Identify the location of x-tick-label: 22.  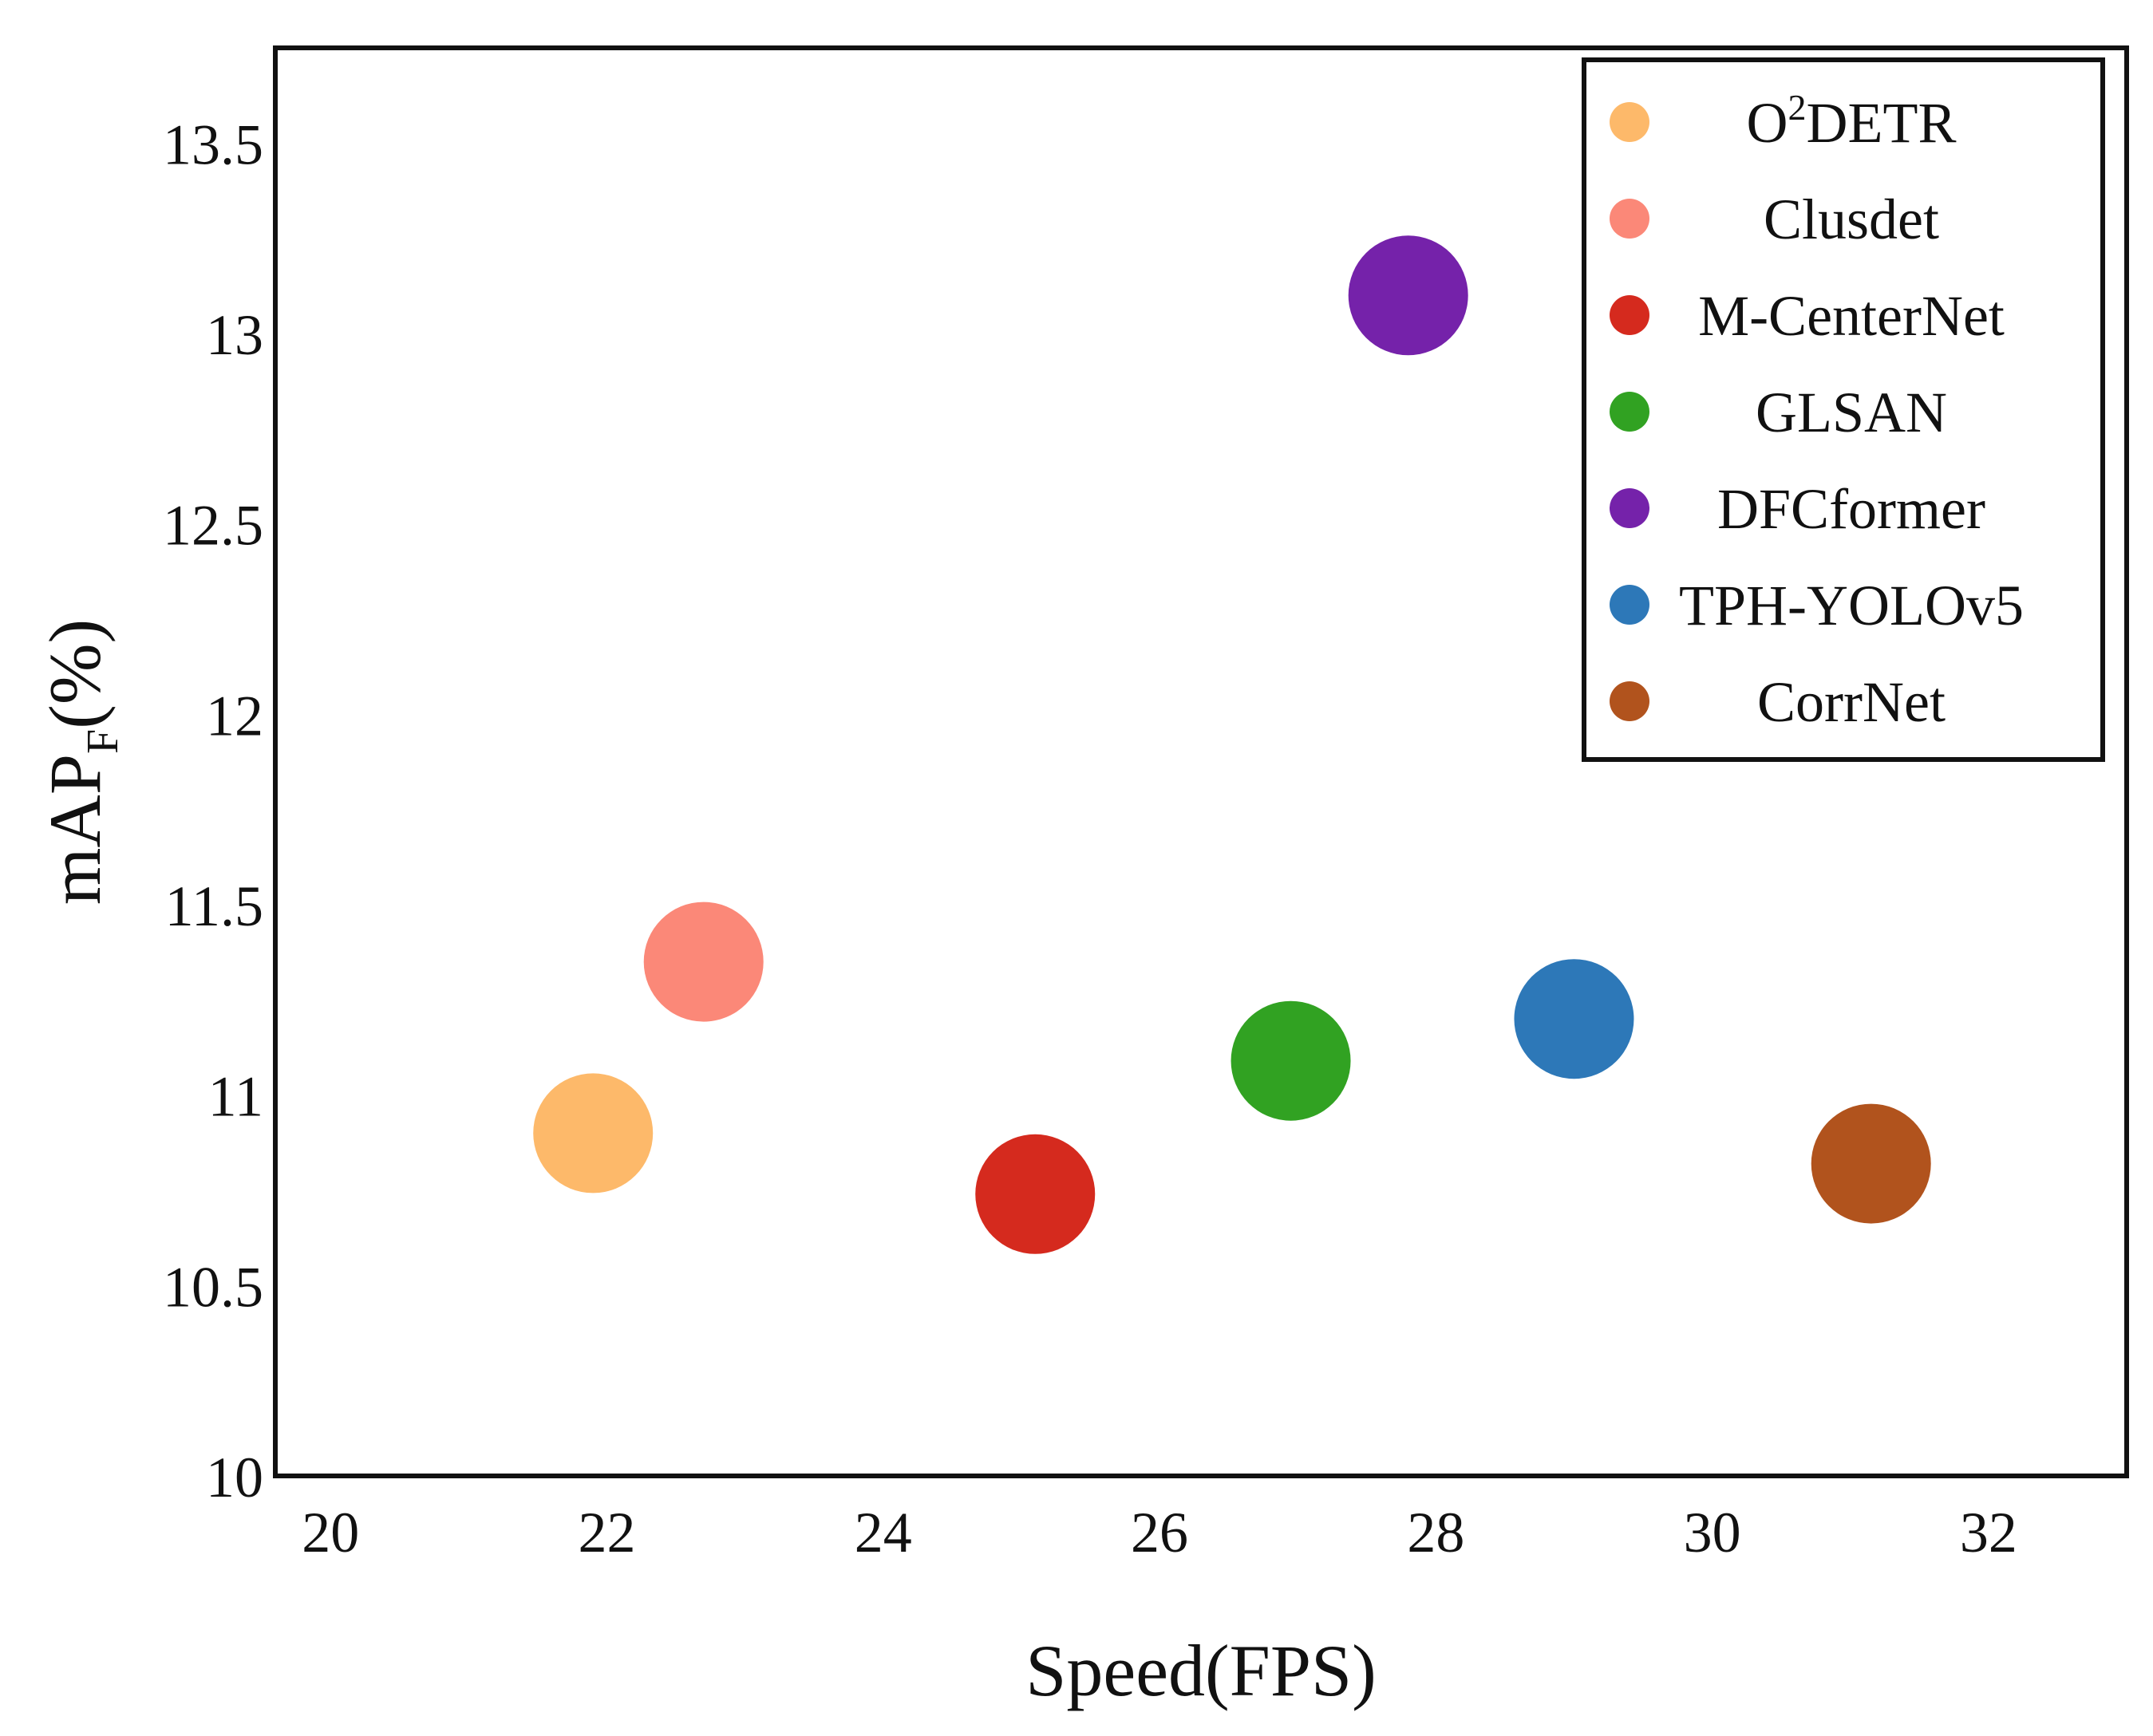
(607, 1532).